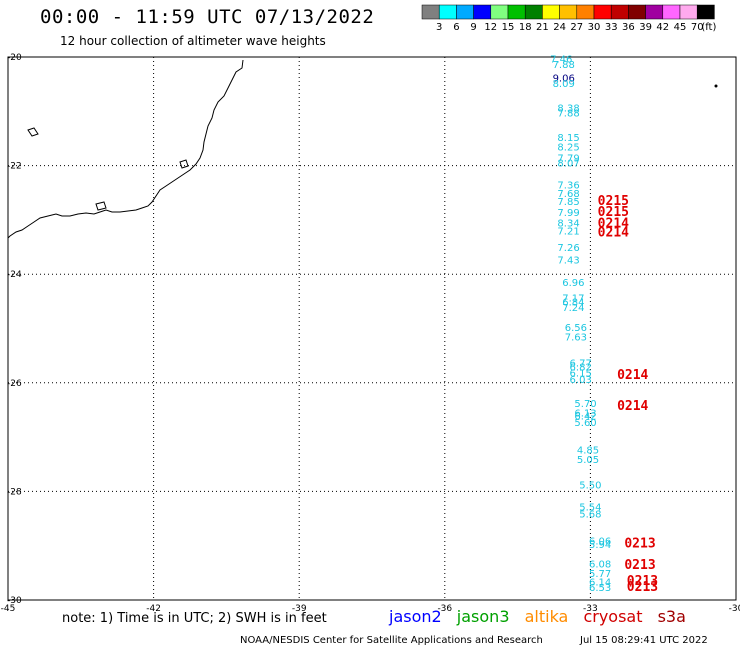 Image resolution: width=740 pixels, height=650 pixels. What do you see at coordinates (671, 616) in the screenshot?
I see `satellite-s3a: s3a` at bounding box center [671, 616].